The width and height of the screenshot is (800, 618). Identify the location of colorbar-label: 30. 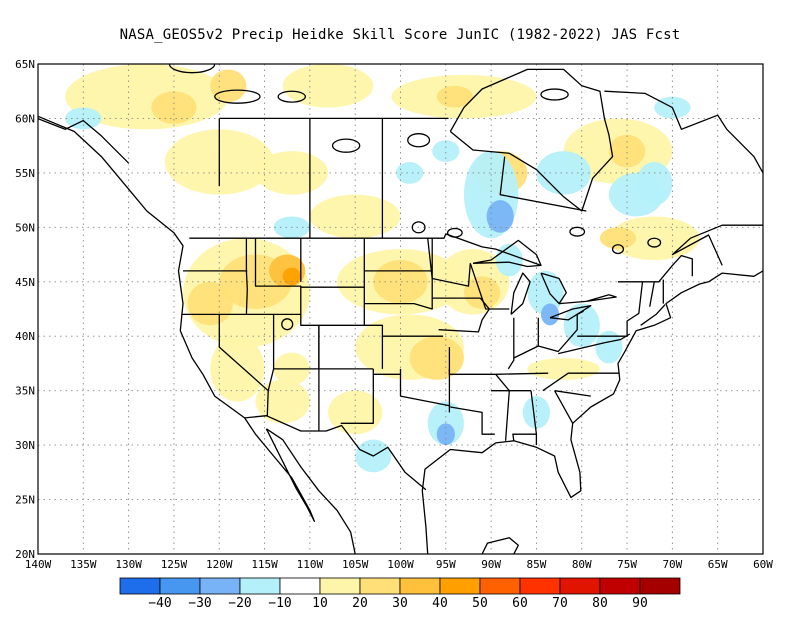
(400, 603).